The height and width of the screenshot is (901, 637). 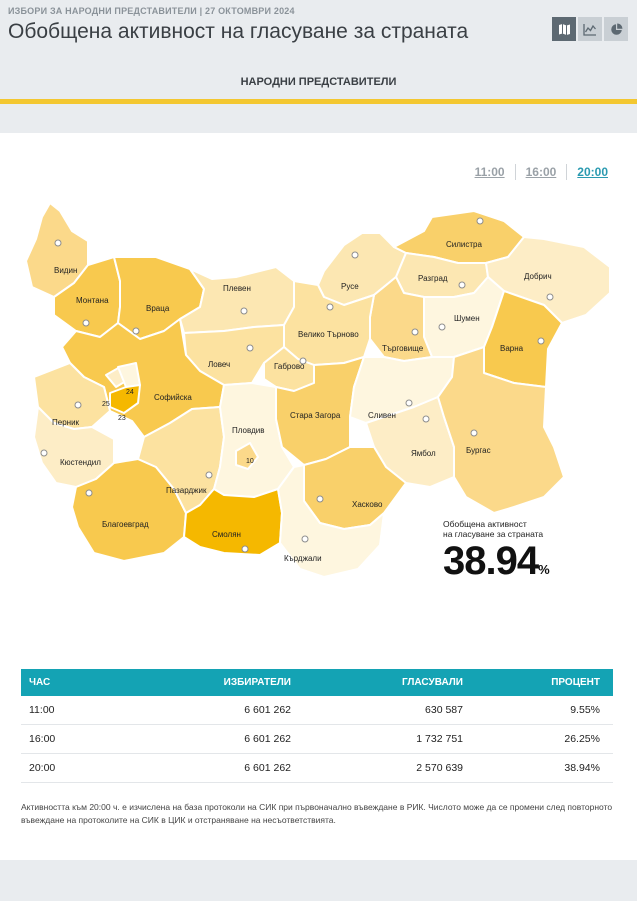 I want to click on summary-label-line1: Обобщена активност, so click(x=485, y=524).